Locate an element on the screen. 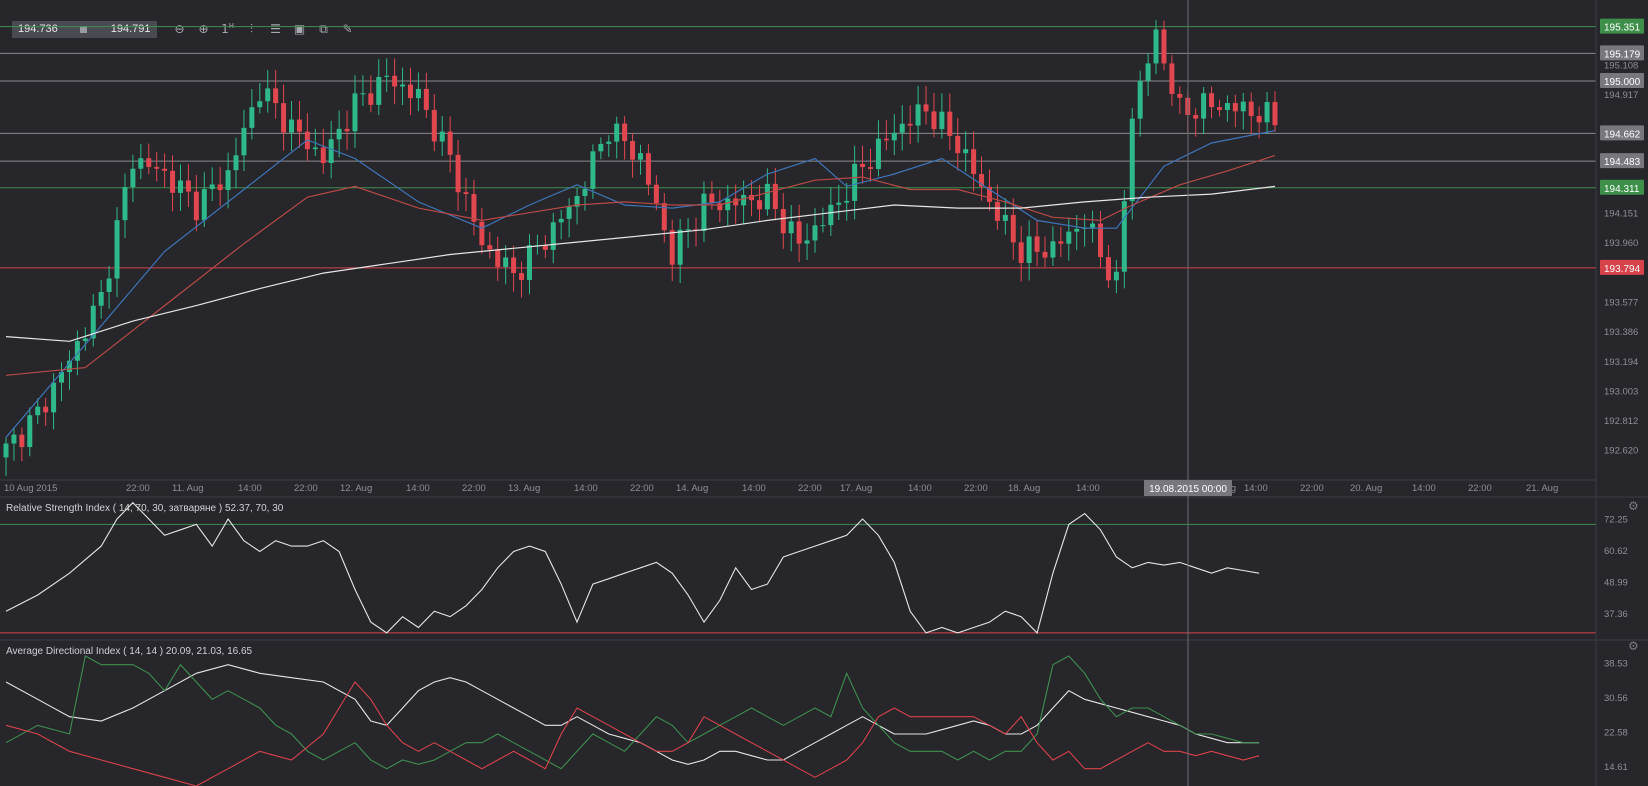 The image size is (1648, 786). indicators-icon: ⫶ is located at coordinates (252, 28).